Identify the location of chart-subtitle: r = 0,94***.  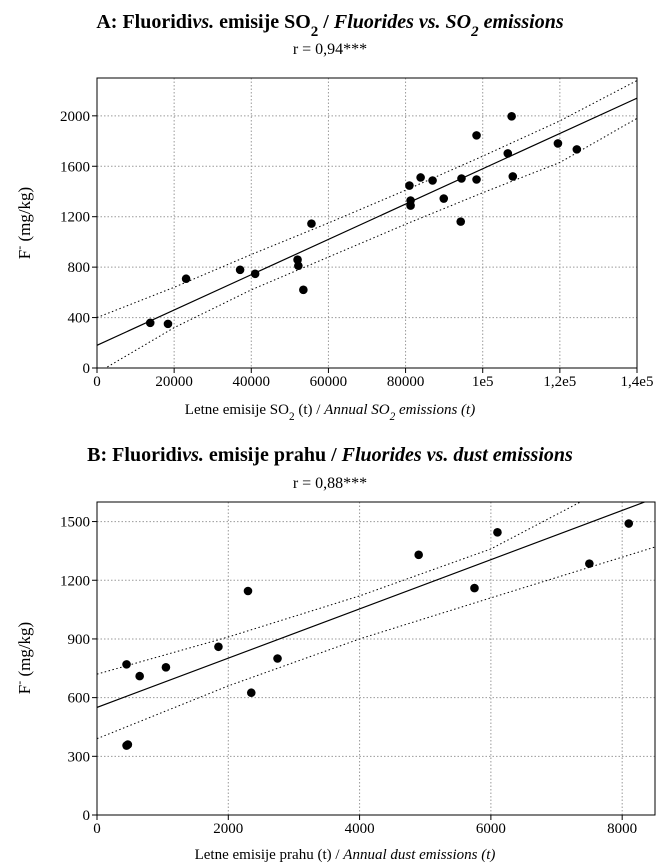
(330, 49).